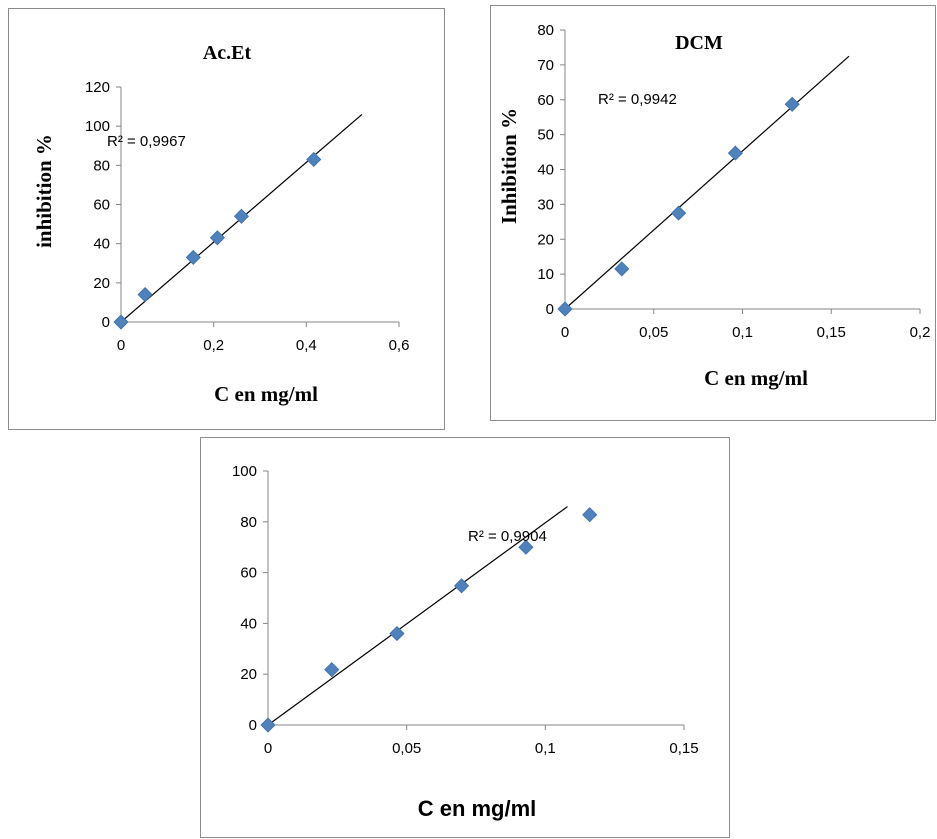  I want to click on y-tick-label: 30, so click(545, 204).